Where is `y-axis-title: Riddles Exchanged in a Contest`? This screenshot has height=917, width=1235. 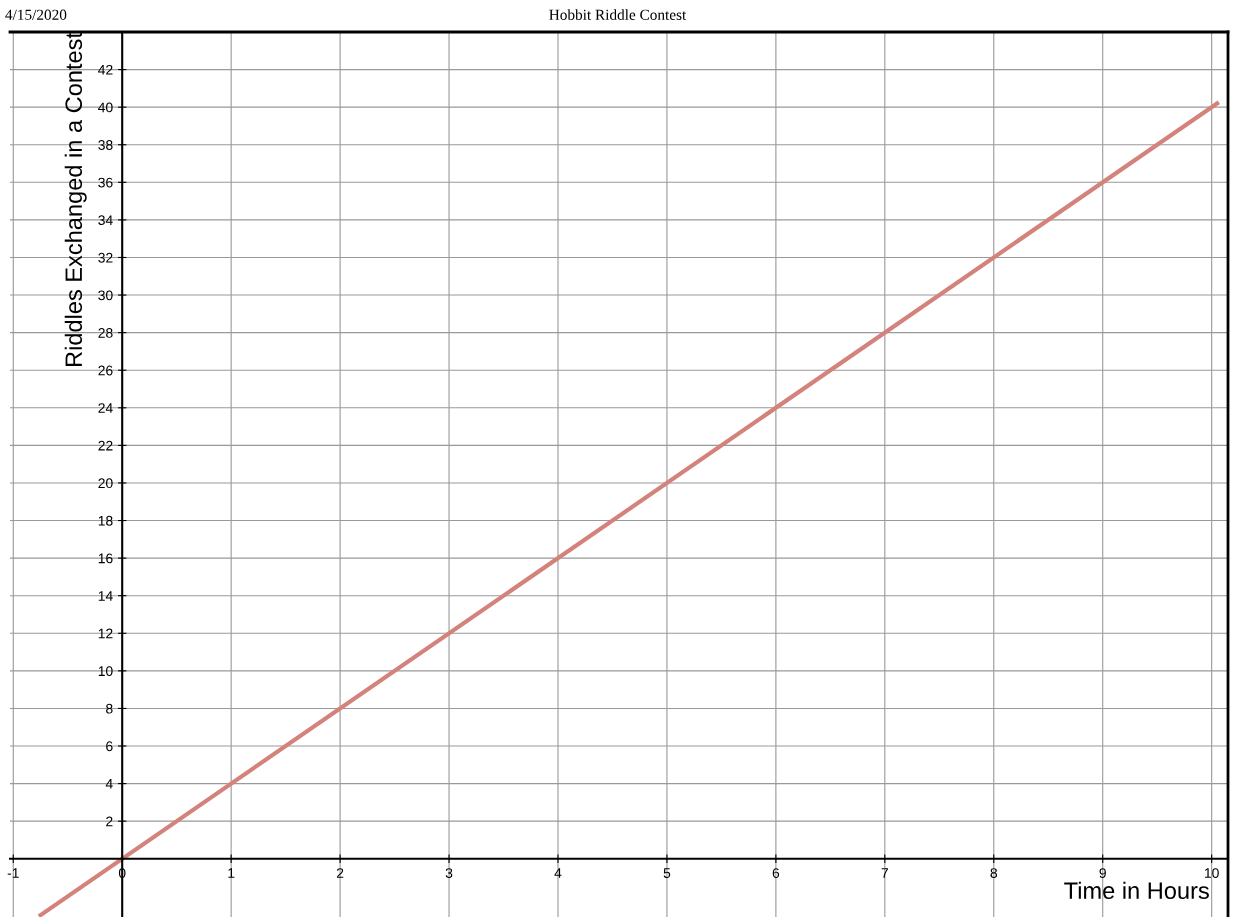
y-axis-title: Riddles Exchanged in a Contest is located at coordinates (75, 199).